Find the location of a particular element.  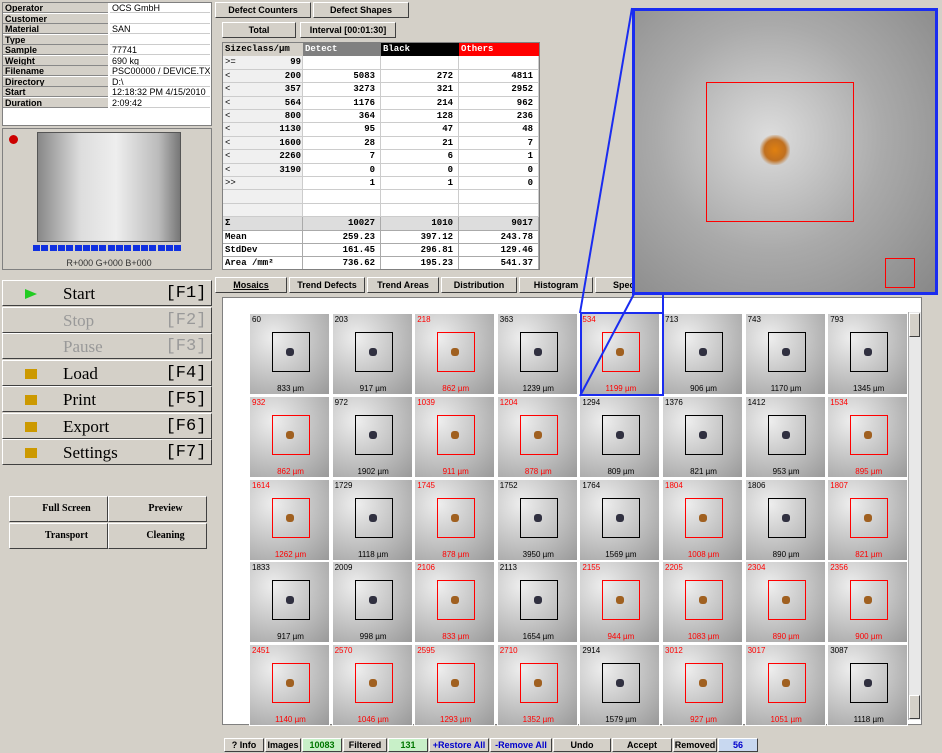

mosaic-tile: 1204 878 µm is located at coordinates (537, 436).